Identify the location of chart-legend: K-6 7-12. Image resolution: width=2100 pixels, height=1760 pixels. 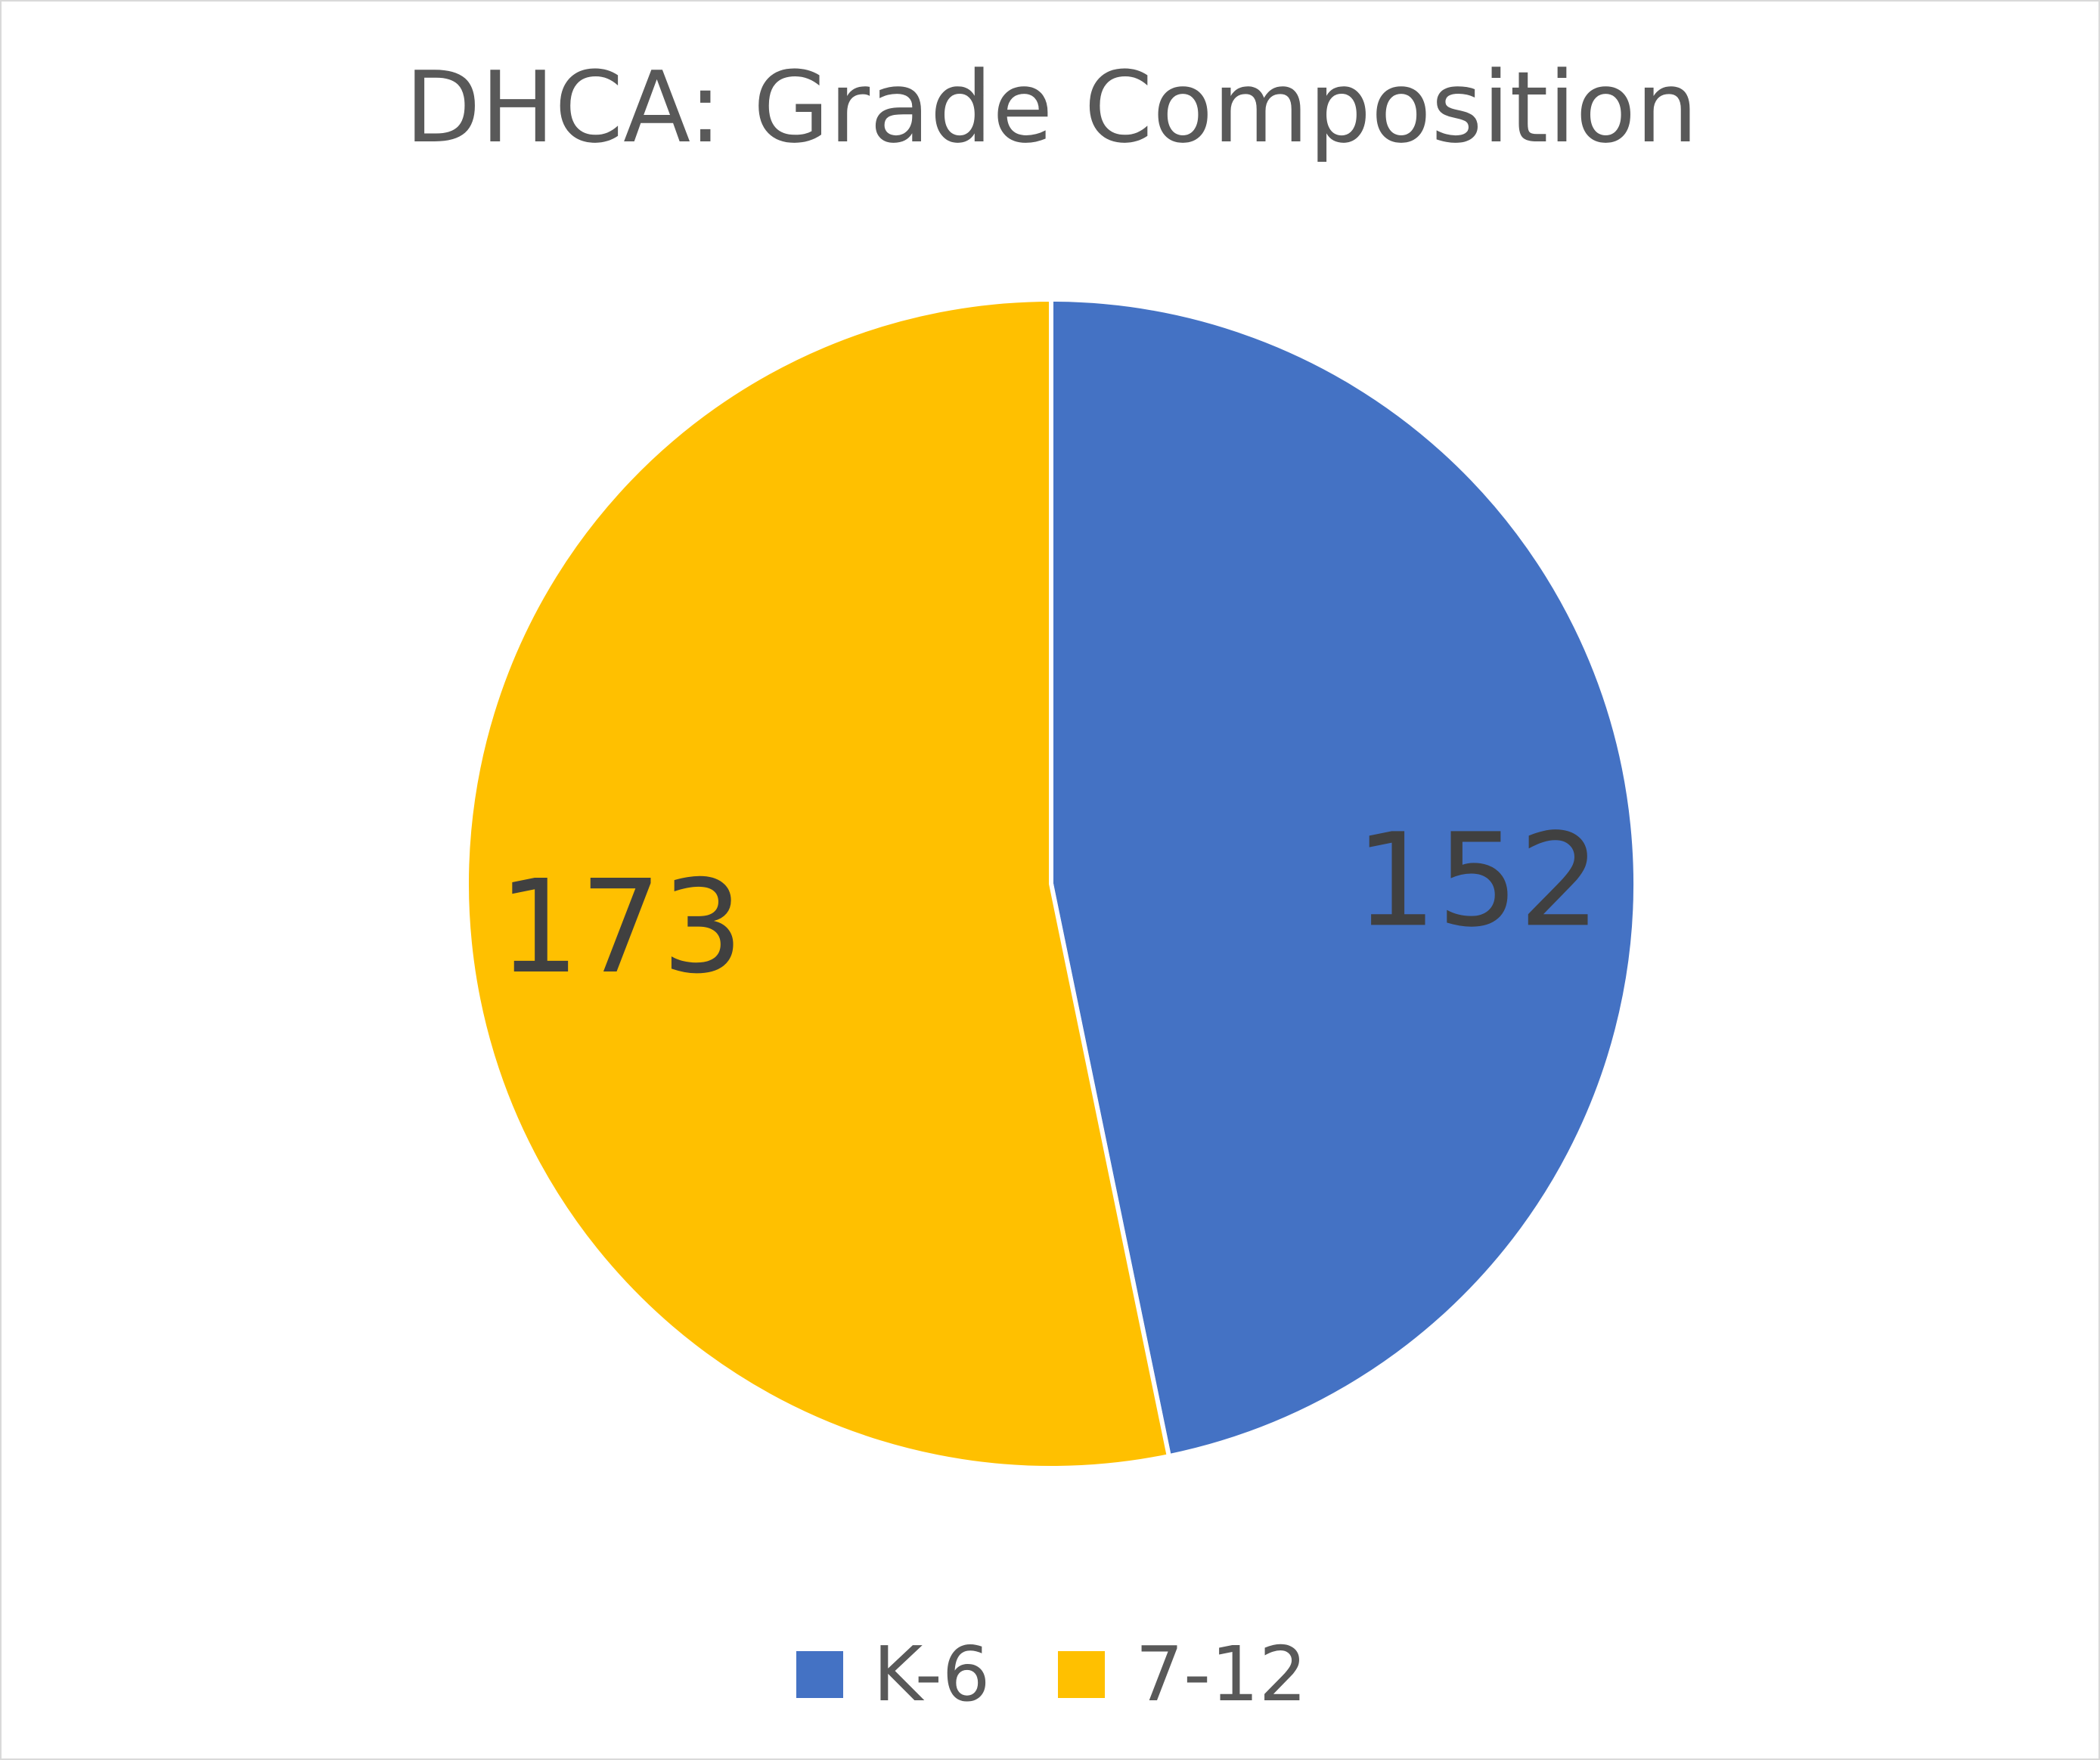
(1051, 1674).